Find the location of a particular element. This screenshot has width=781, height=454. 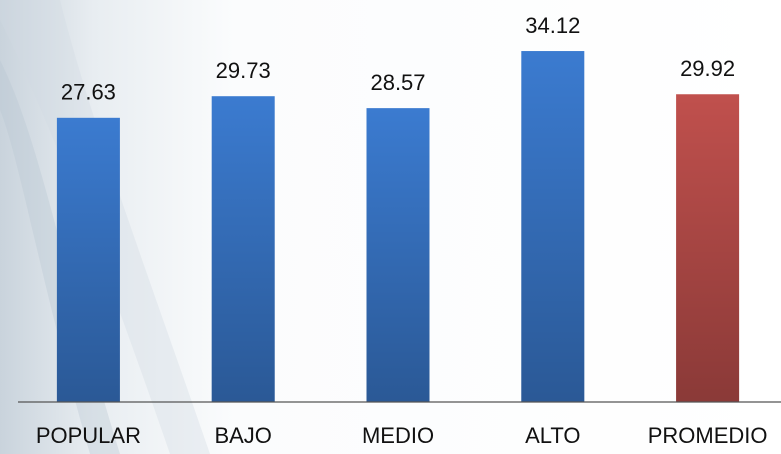

value-label: 29.92 is located at coordinates (707, 68).